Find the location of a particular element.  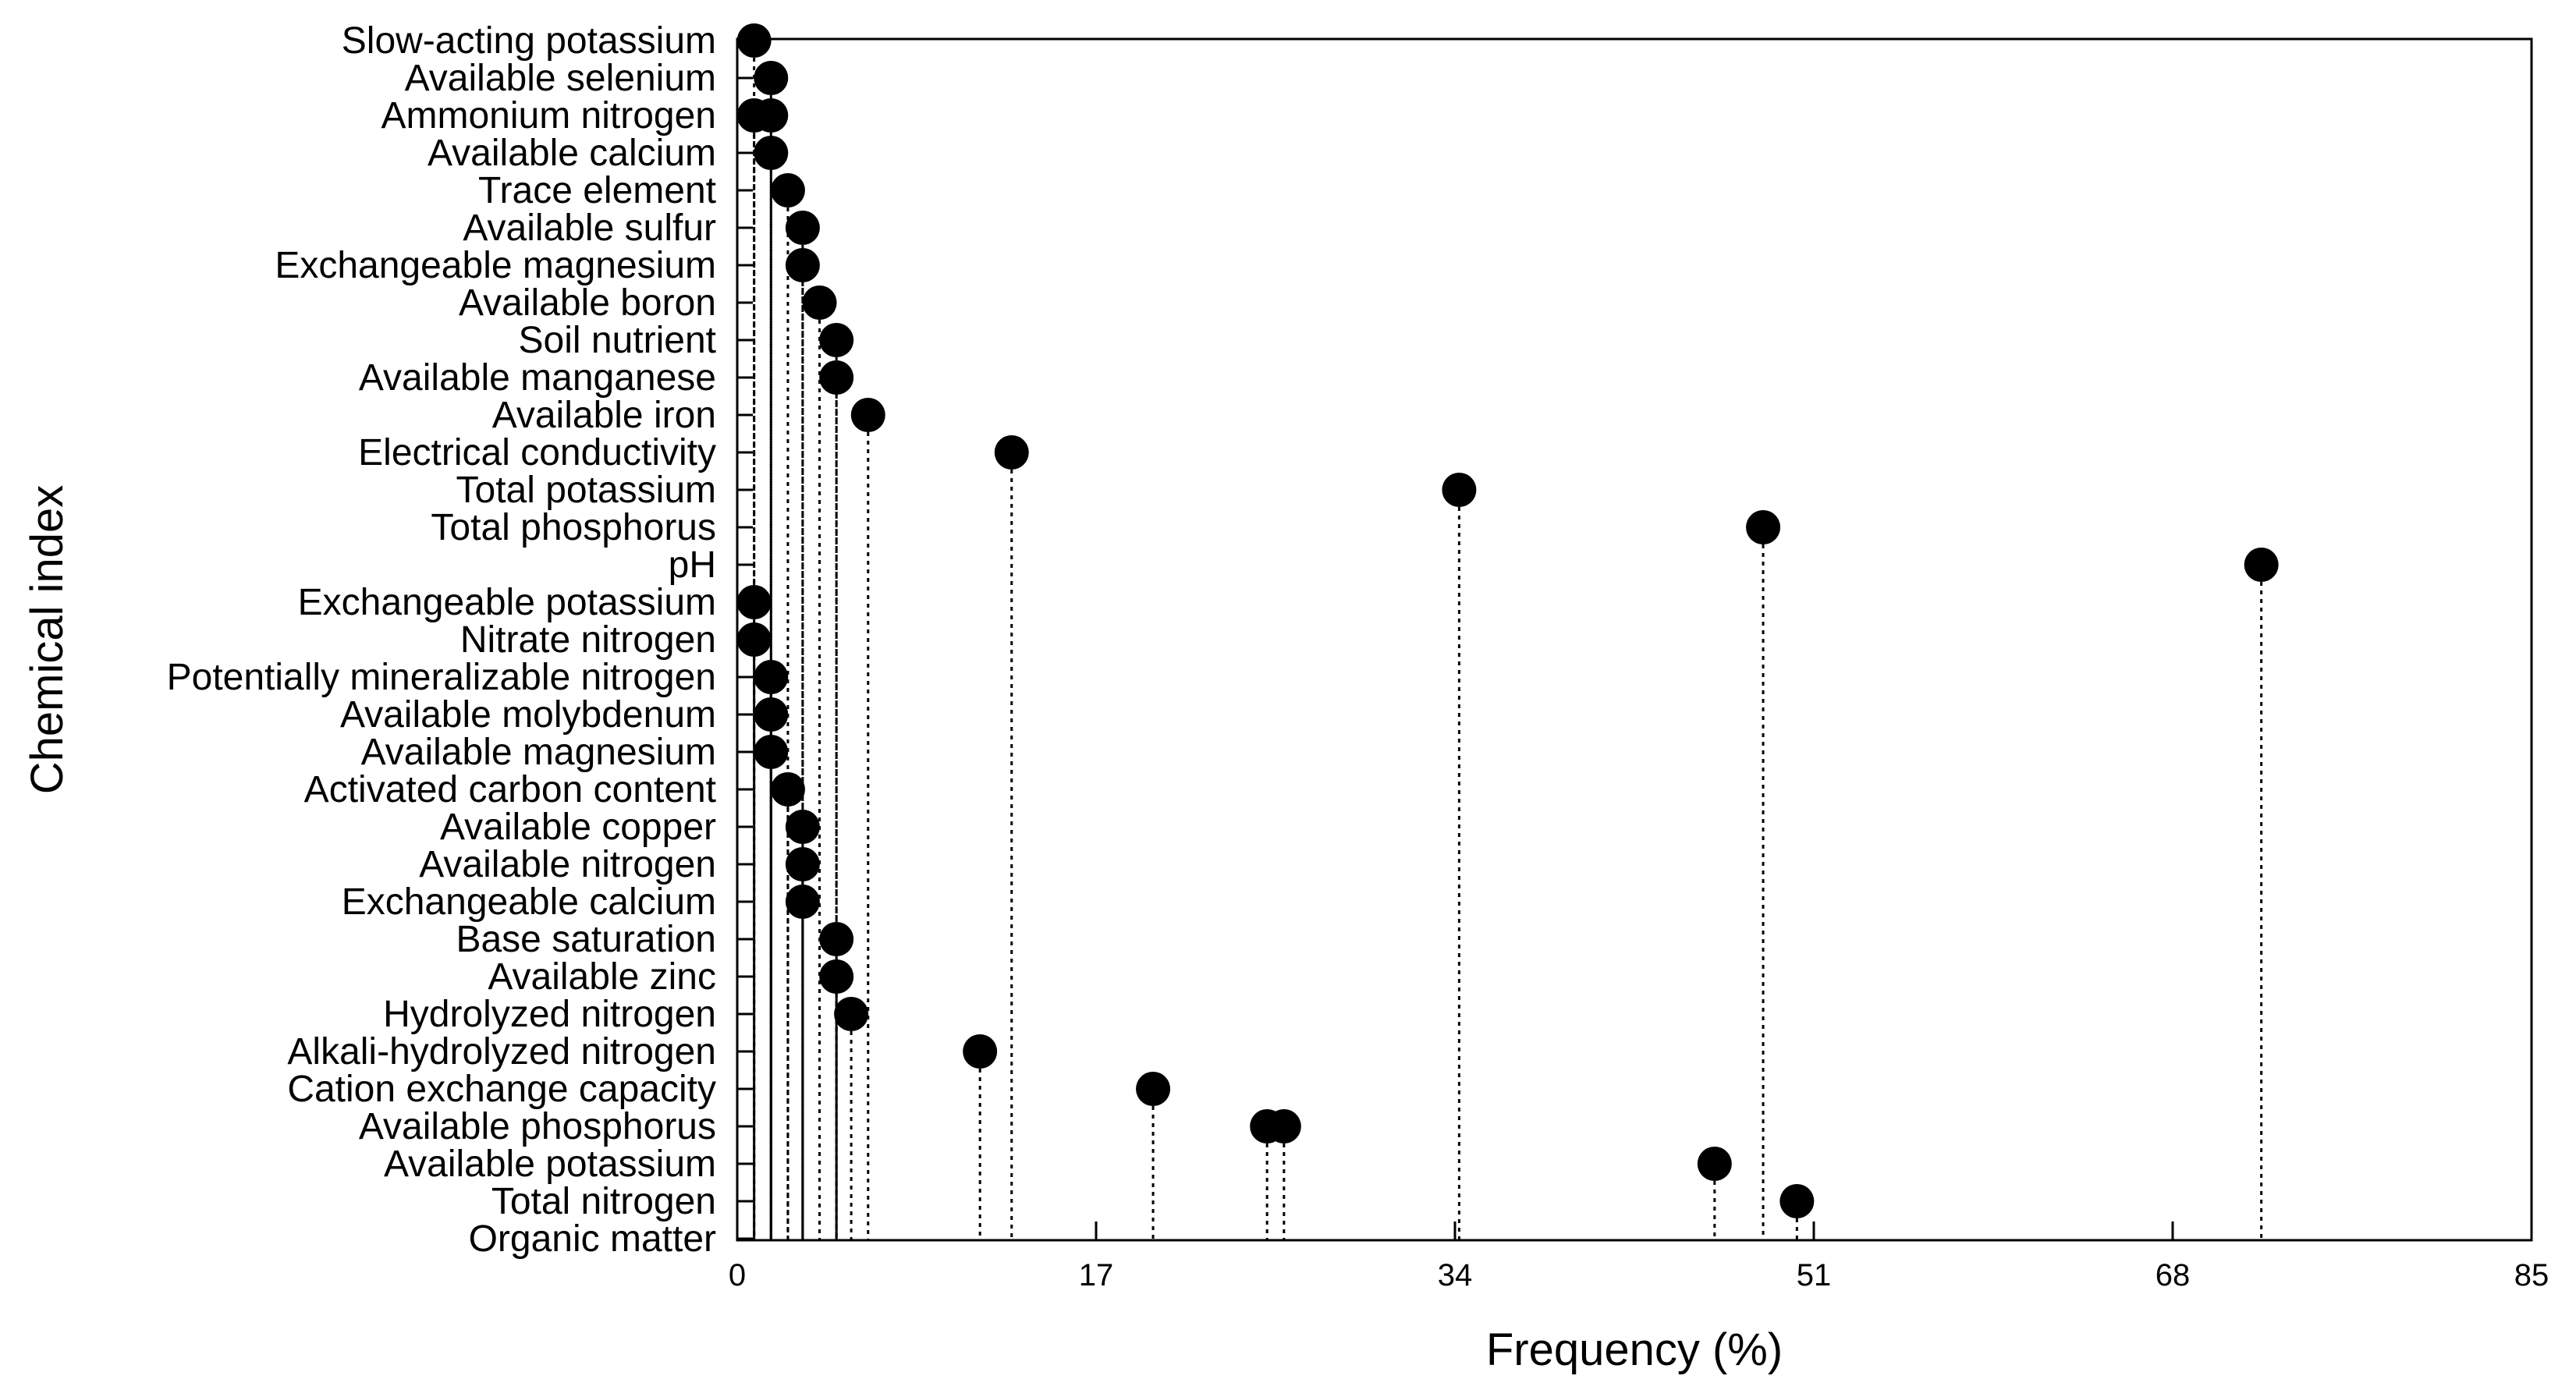

category-label: Activated carbon content is located at coordinates (510, 789).